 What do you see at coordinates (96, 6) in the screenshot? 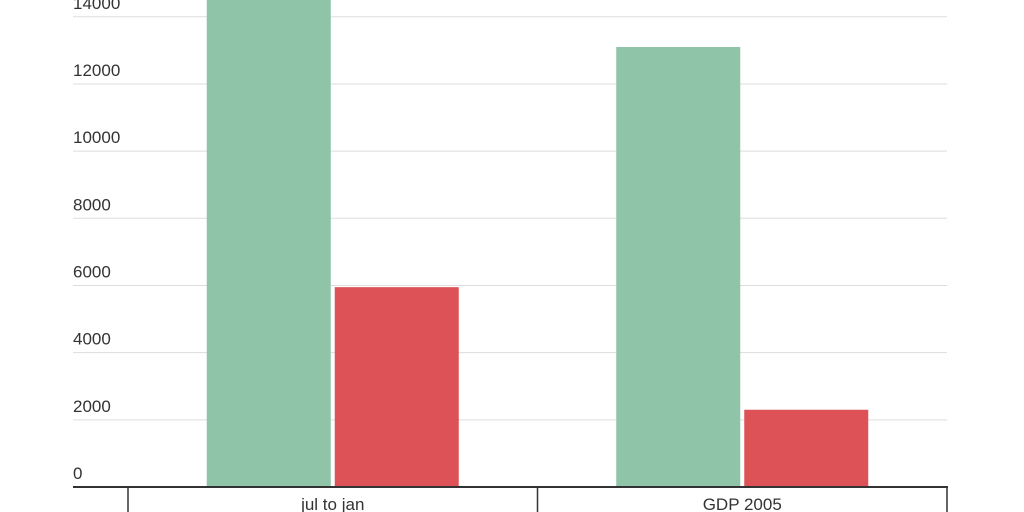
I see `y-tick-label: 14000` at bounding box center [96, 6].